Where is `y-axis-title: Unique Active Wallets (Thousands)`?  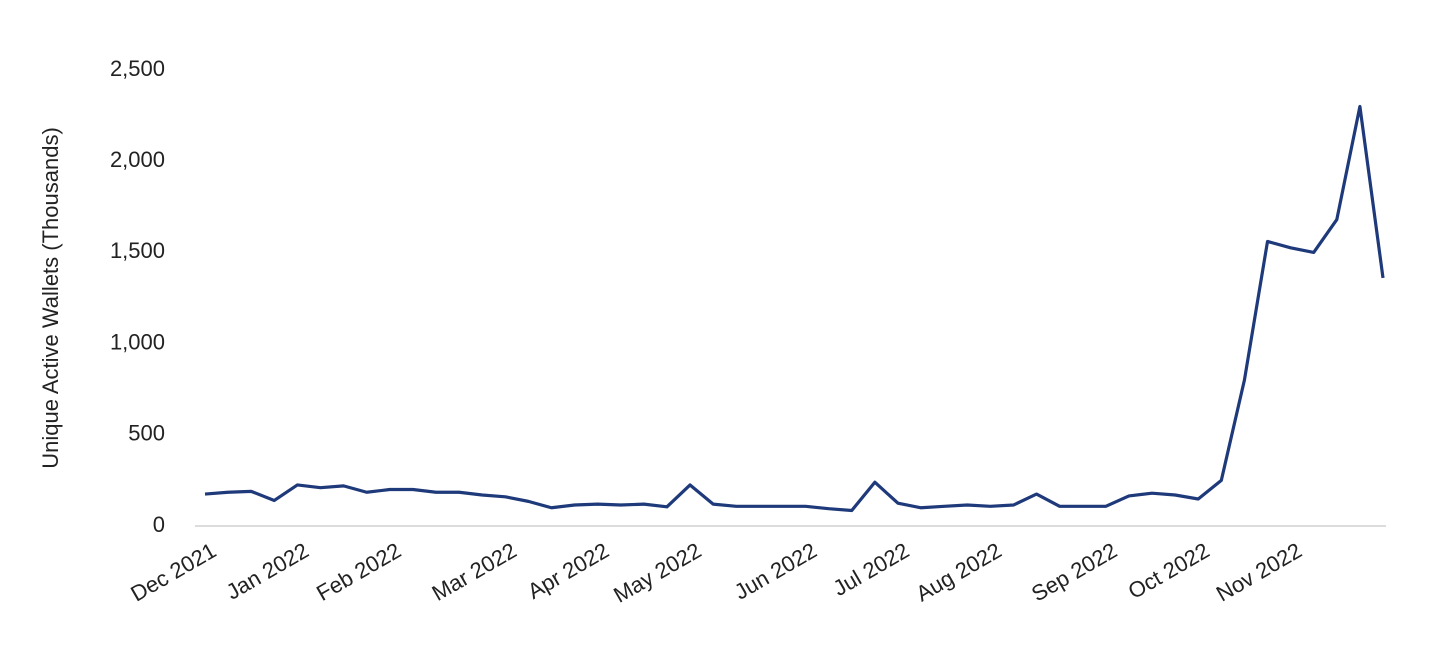
y-axis-title: Unique Active Wallets (Thousands) is located at coordinates (50, 298).